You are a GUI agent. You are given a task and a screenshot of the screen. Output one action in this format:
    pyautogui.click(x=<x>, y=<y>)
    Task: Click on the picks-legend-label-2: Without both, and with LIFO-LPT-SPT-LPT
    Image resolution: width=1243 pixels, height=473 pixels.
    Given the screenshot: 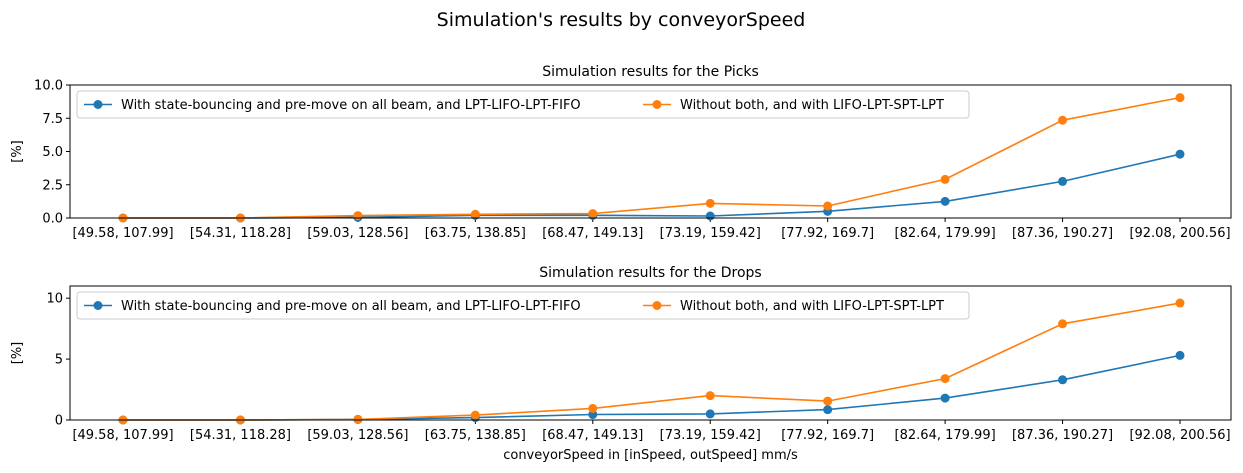 What is the action you would take?
    pyautogui.click(x=812, y=105)
    